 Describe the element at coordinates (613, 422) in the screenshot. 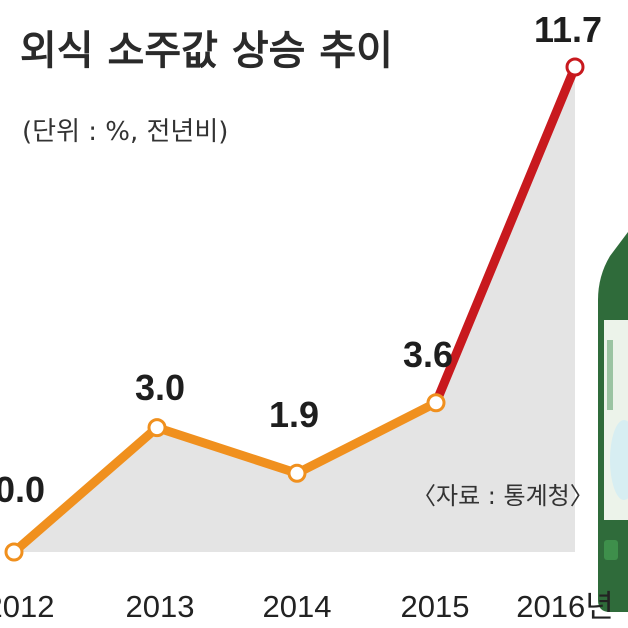

I see `soju-bottle-illustration` at that location.